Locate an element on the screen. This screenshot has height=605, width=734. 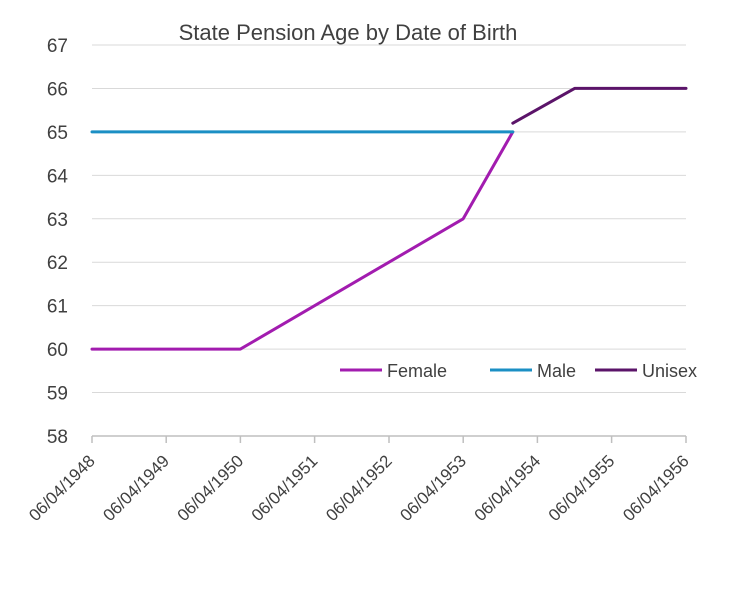
y-tick-label: 67 is located at coordinates (57, 46).